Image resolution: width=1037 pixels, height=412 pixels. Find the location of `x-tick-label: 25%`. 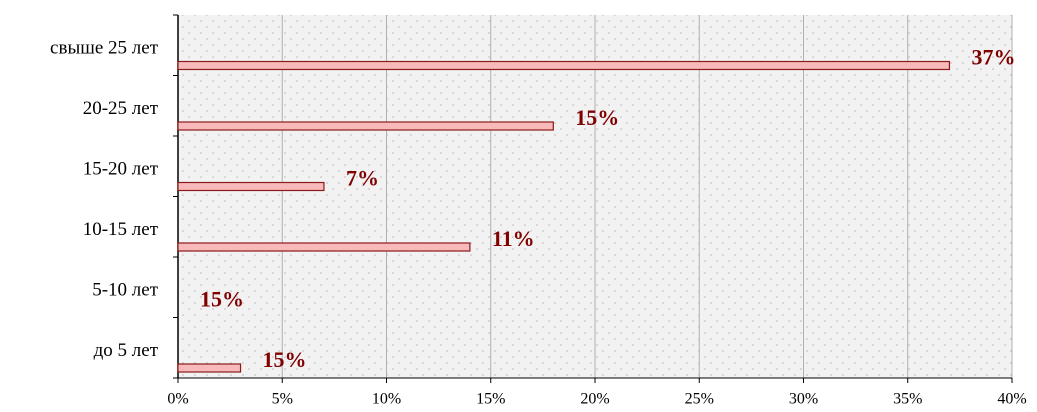

x-tick-label: 25% is located at coordinates (699, 399).